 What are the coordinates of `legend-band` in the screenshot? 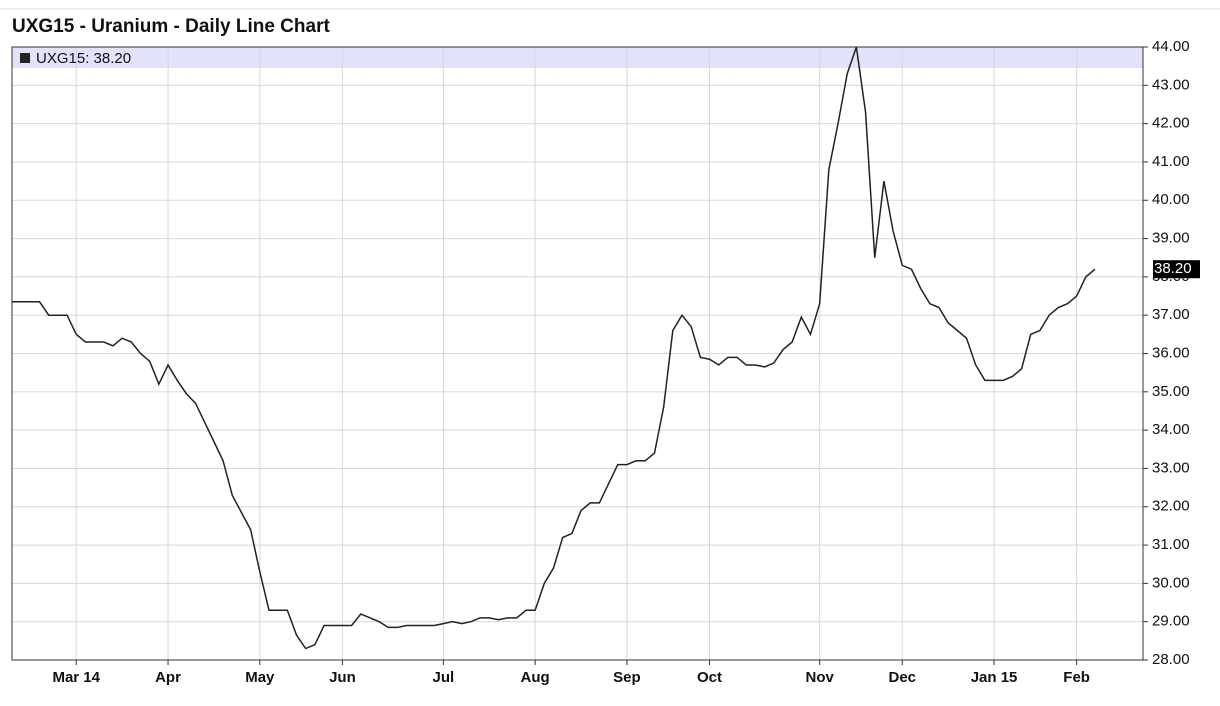 It's located at (577, 57).